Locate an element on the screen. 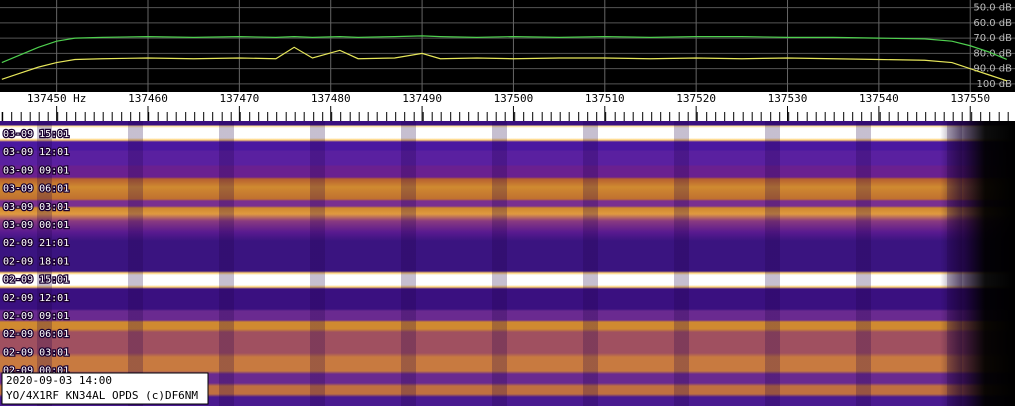  y-tick-label: 60.0 dB is located at coordinates (992, 23).